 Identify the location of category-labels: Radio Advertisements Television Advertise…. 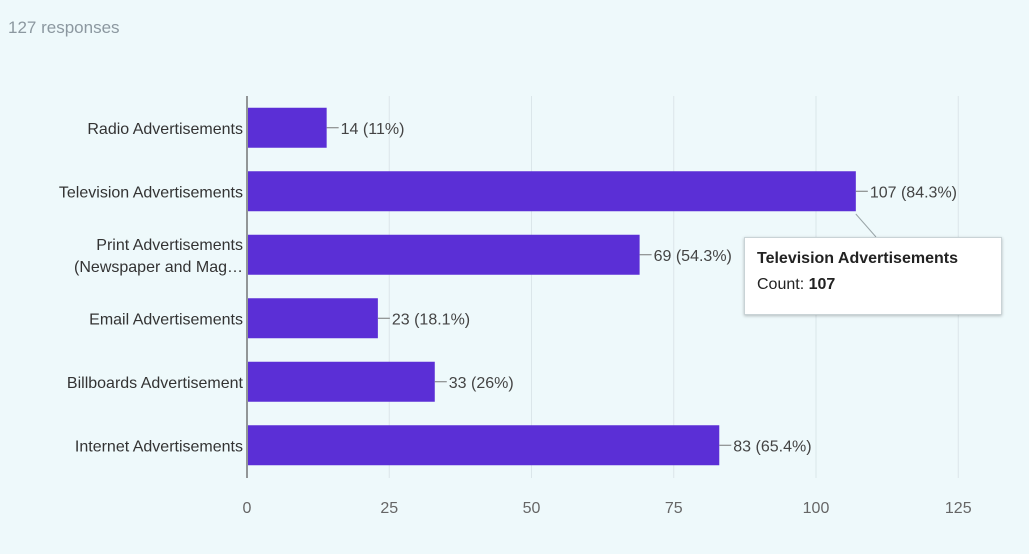
(151, 288).